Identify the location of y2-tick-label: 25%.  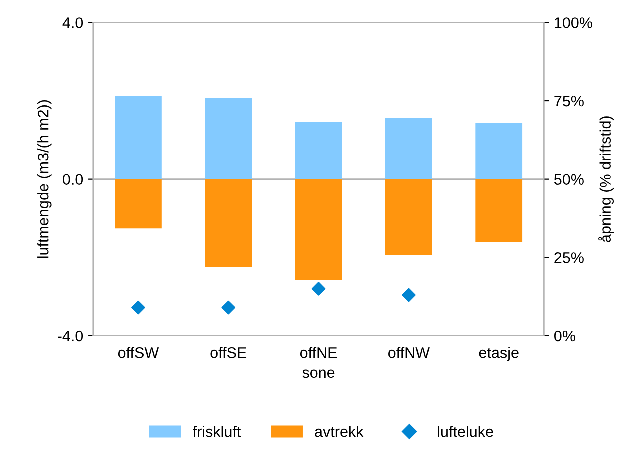
(569, 258).